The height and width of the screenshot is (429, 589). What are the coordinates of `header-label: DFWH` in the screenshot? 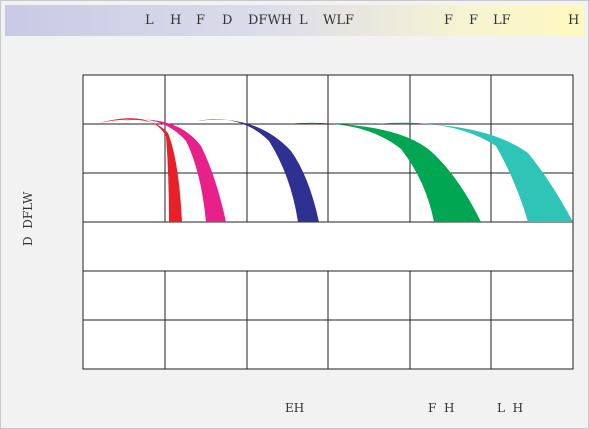 It's located at (270, 20).